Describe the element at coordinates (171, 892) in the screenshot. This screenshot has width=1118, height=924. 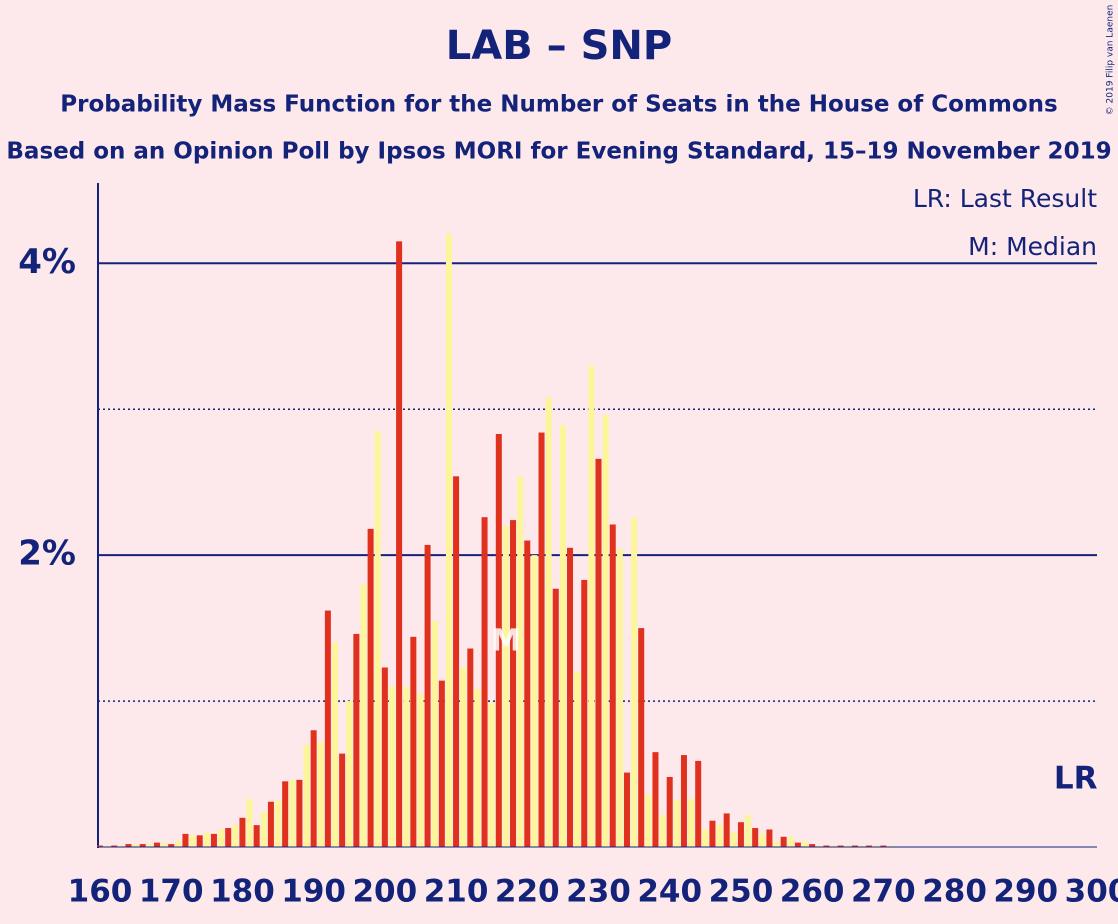
I see `x-tick-label: 170` at that location.